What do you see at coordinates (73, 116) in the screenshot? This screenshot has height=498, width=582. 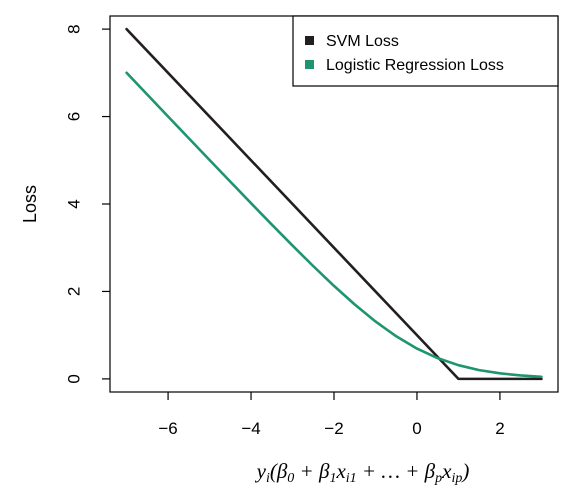 I see `y-tick-label: 6` at bounding box center [73, 116].